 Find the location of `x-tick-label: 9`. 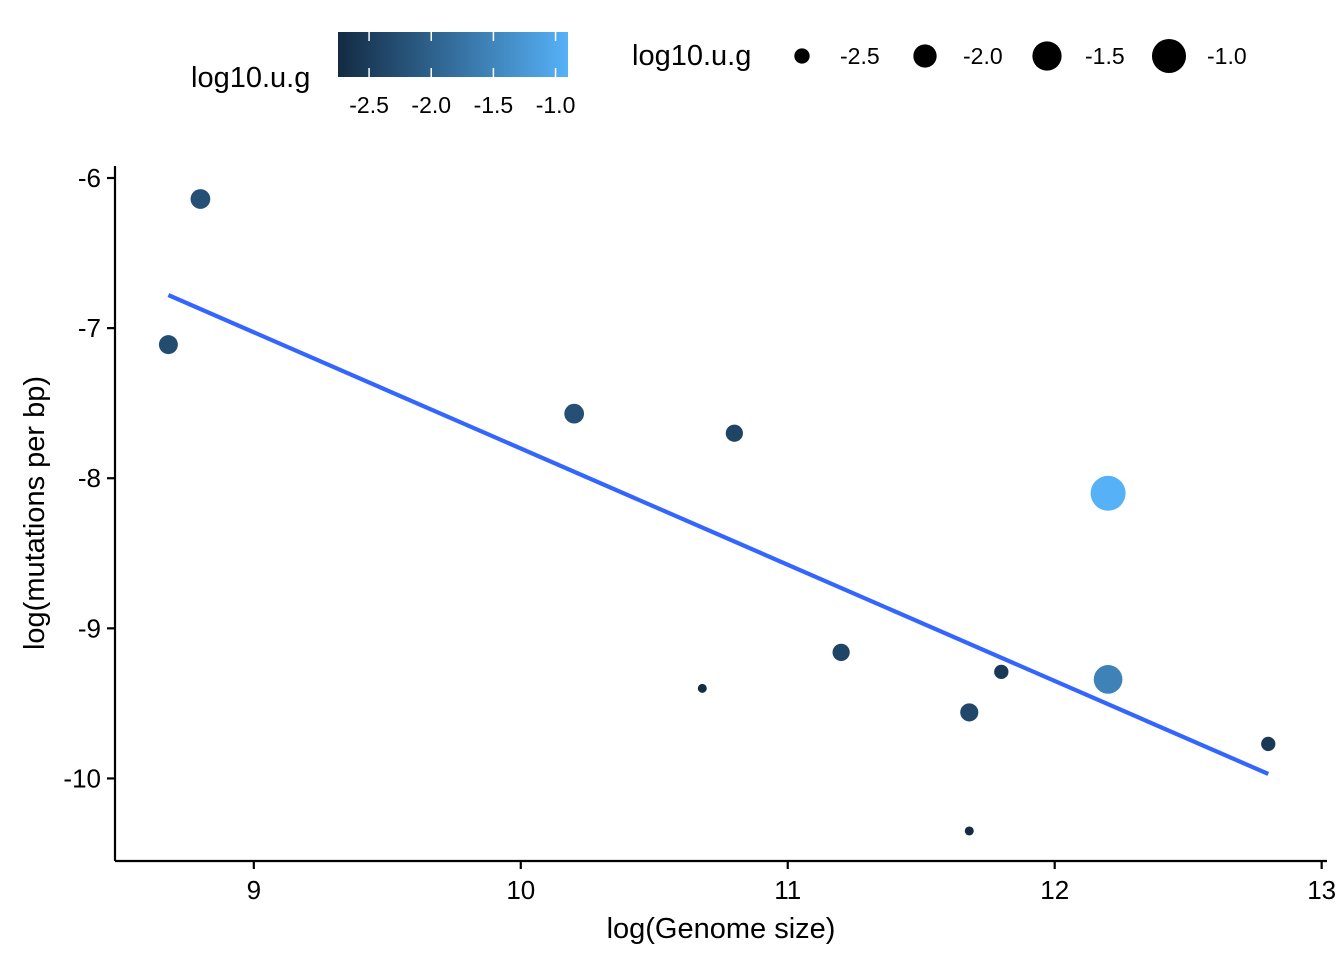

x-tick-label: 9 is located at coordinates (254, 890).